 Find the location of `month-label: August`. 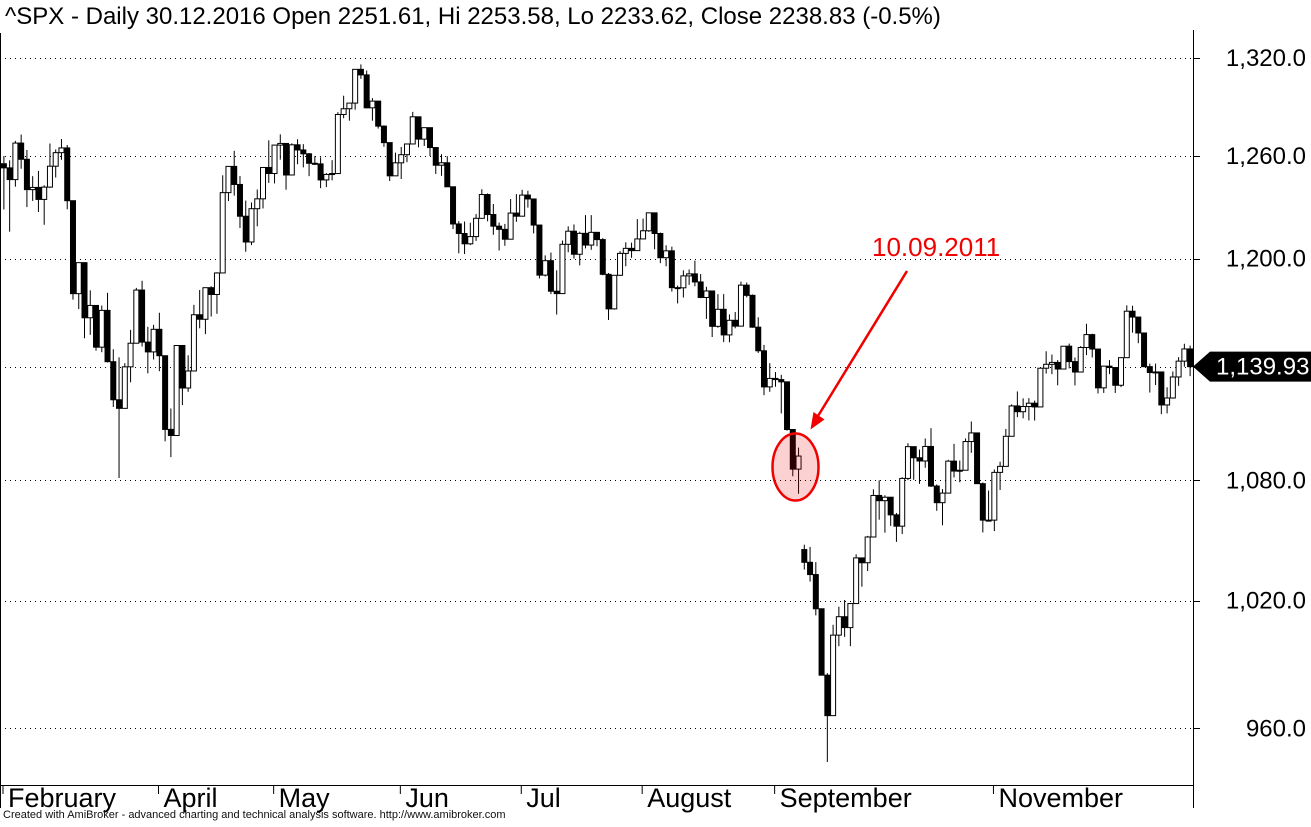

month-label: August is located at coordinates (689, 798).